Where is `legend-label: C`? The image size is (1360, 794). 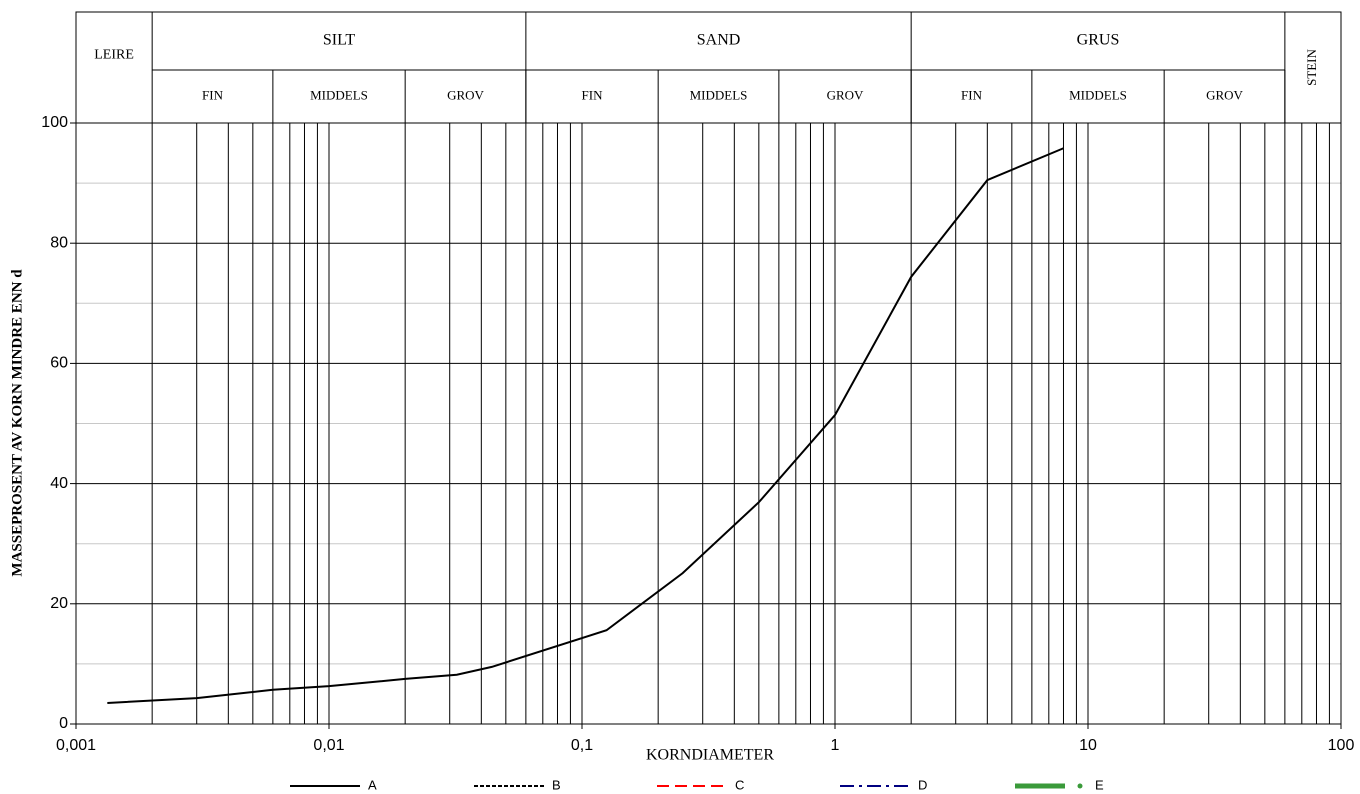 legend-label: C is located at coordinates (739, 784).